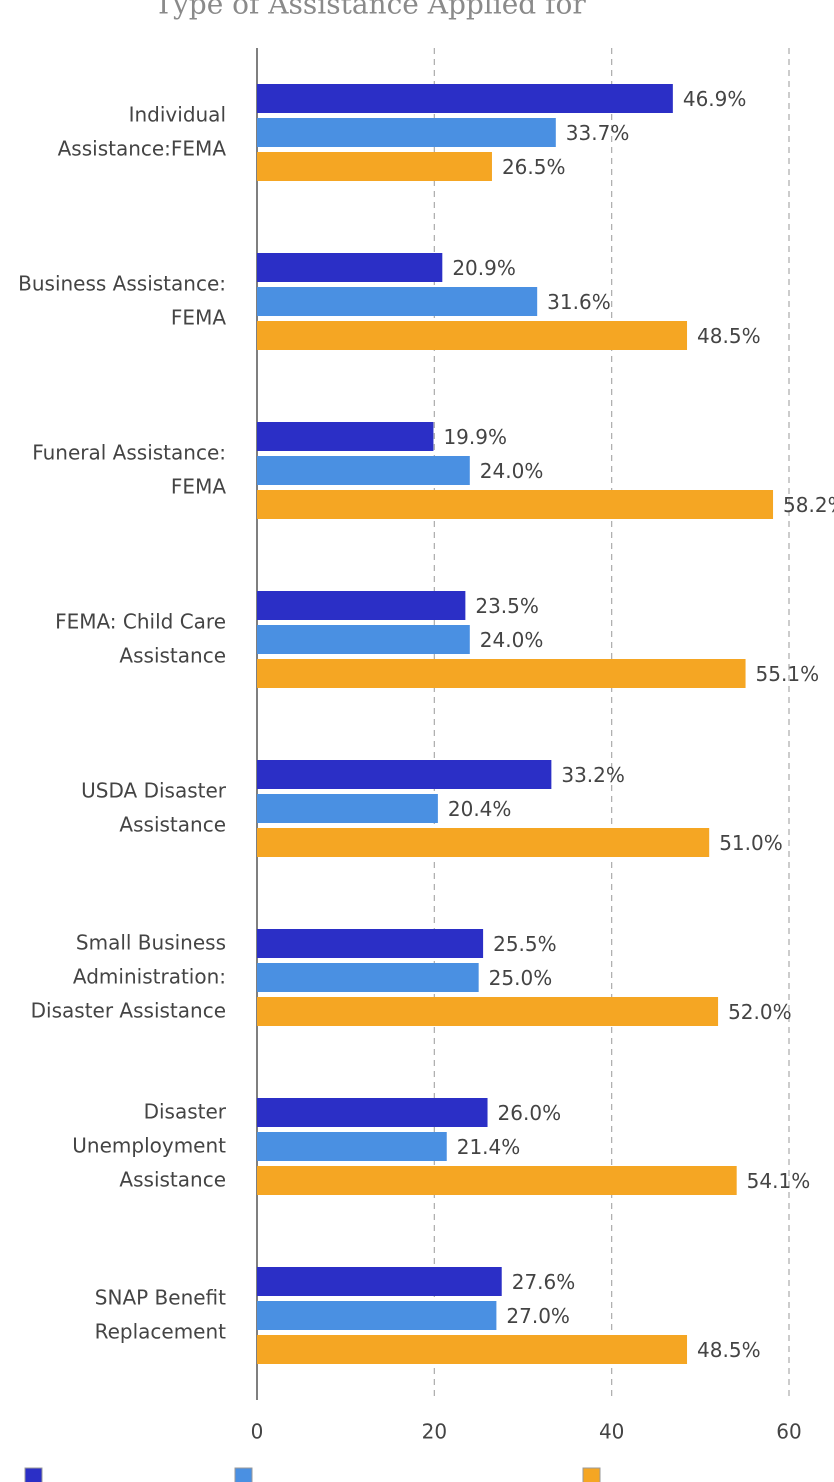 The width and height of the screenshot is (834, 1482). What do you see at coordinates (142, 131) in the screenshot?
I see `y-tick-label: Individual Assistance:FEMA` at bounding box center [142, 131].